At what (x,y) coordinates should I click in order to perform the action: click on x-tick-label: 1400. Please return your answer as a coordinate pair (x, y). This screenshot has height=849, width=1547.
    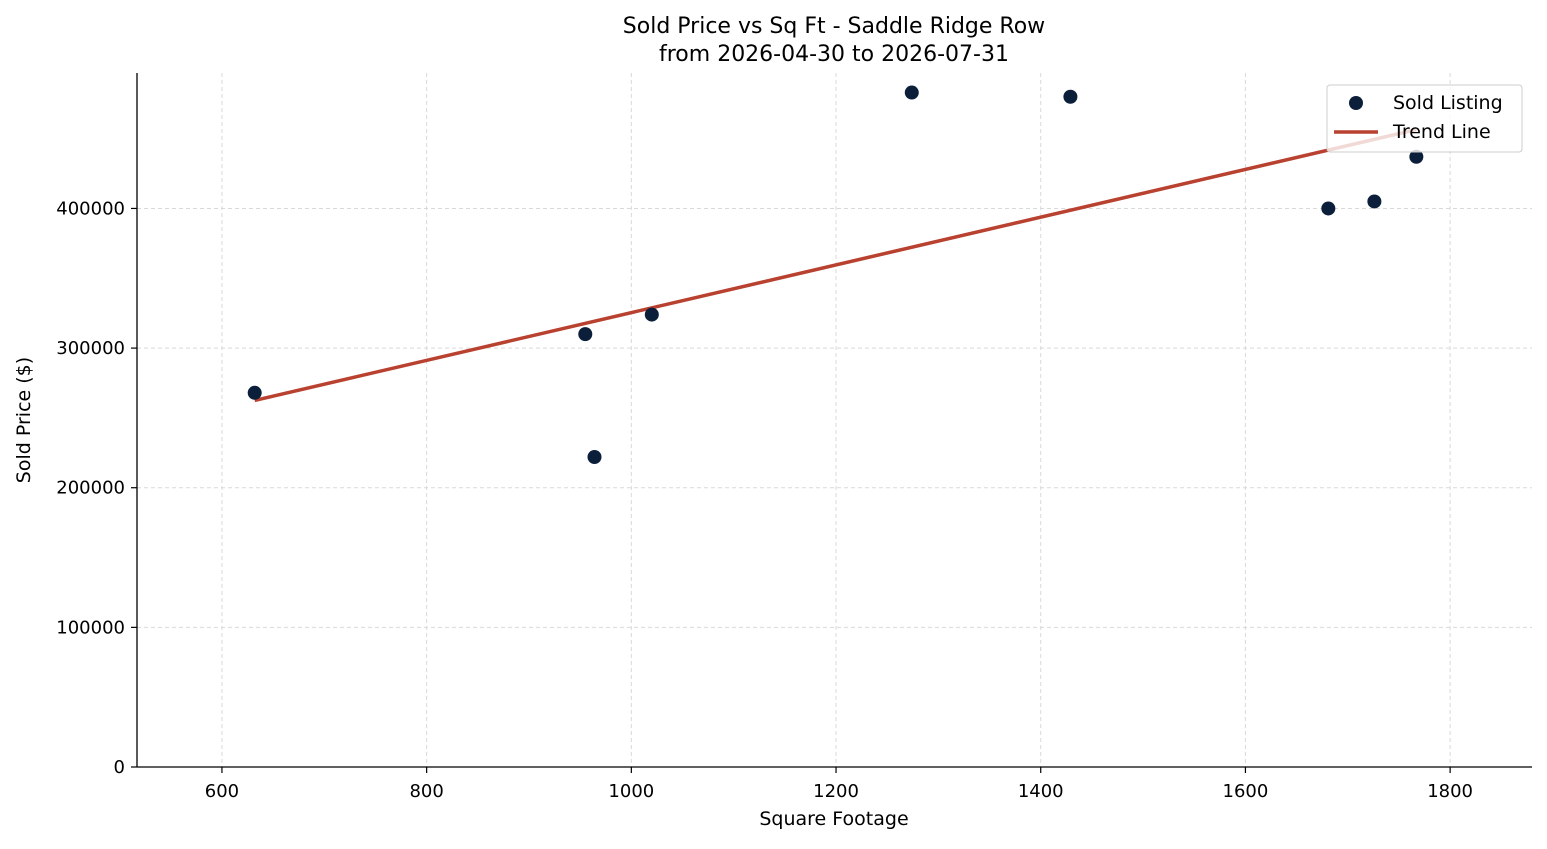
    Looking at the image, I should click on (1041, 791).